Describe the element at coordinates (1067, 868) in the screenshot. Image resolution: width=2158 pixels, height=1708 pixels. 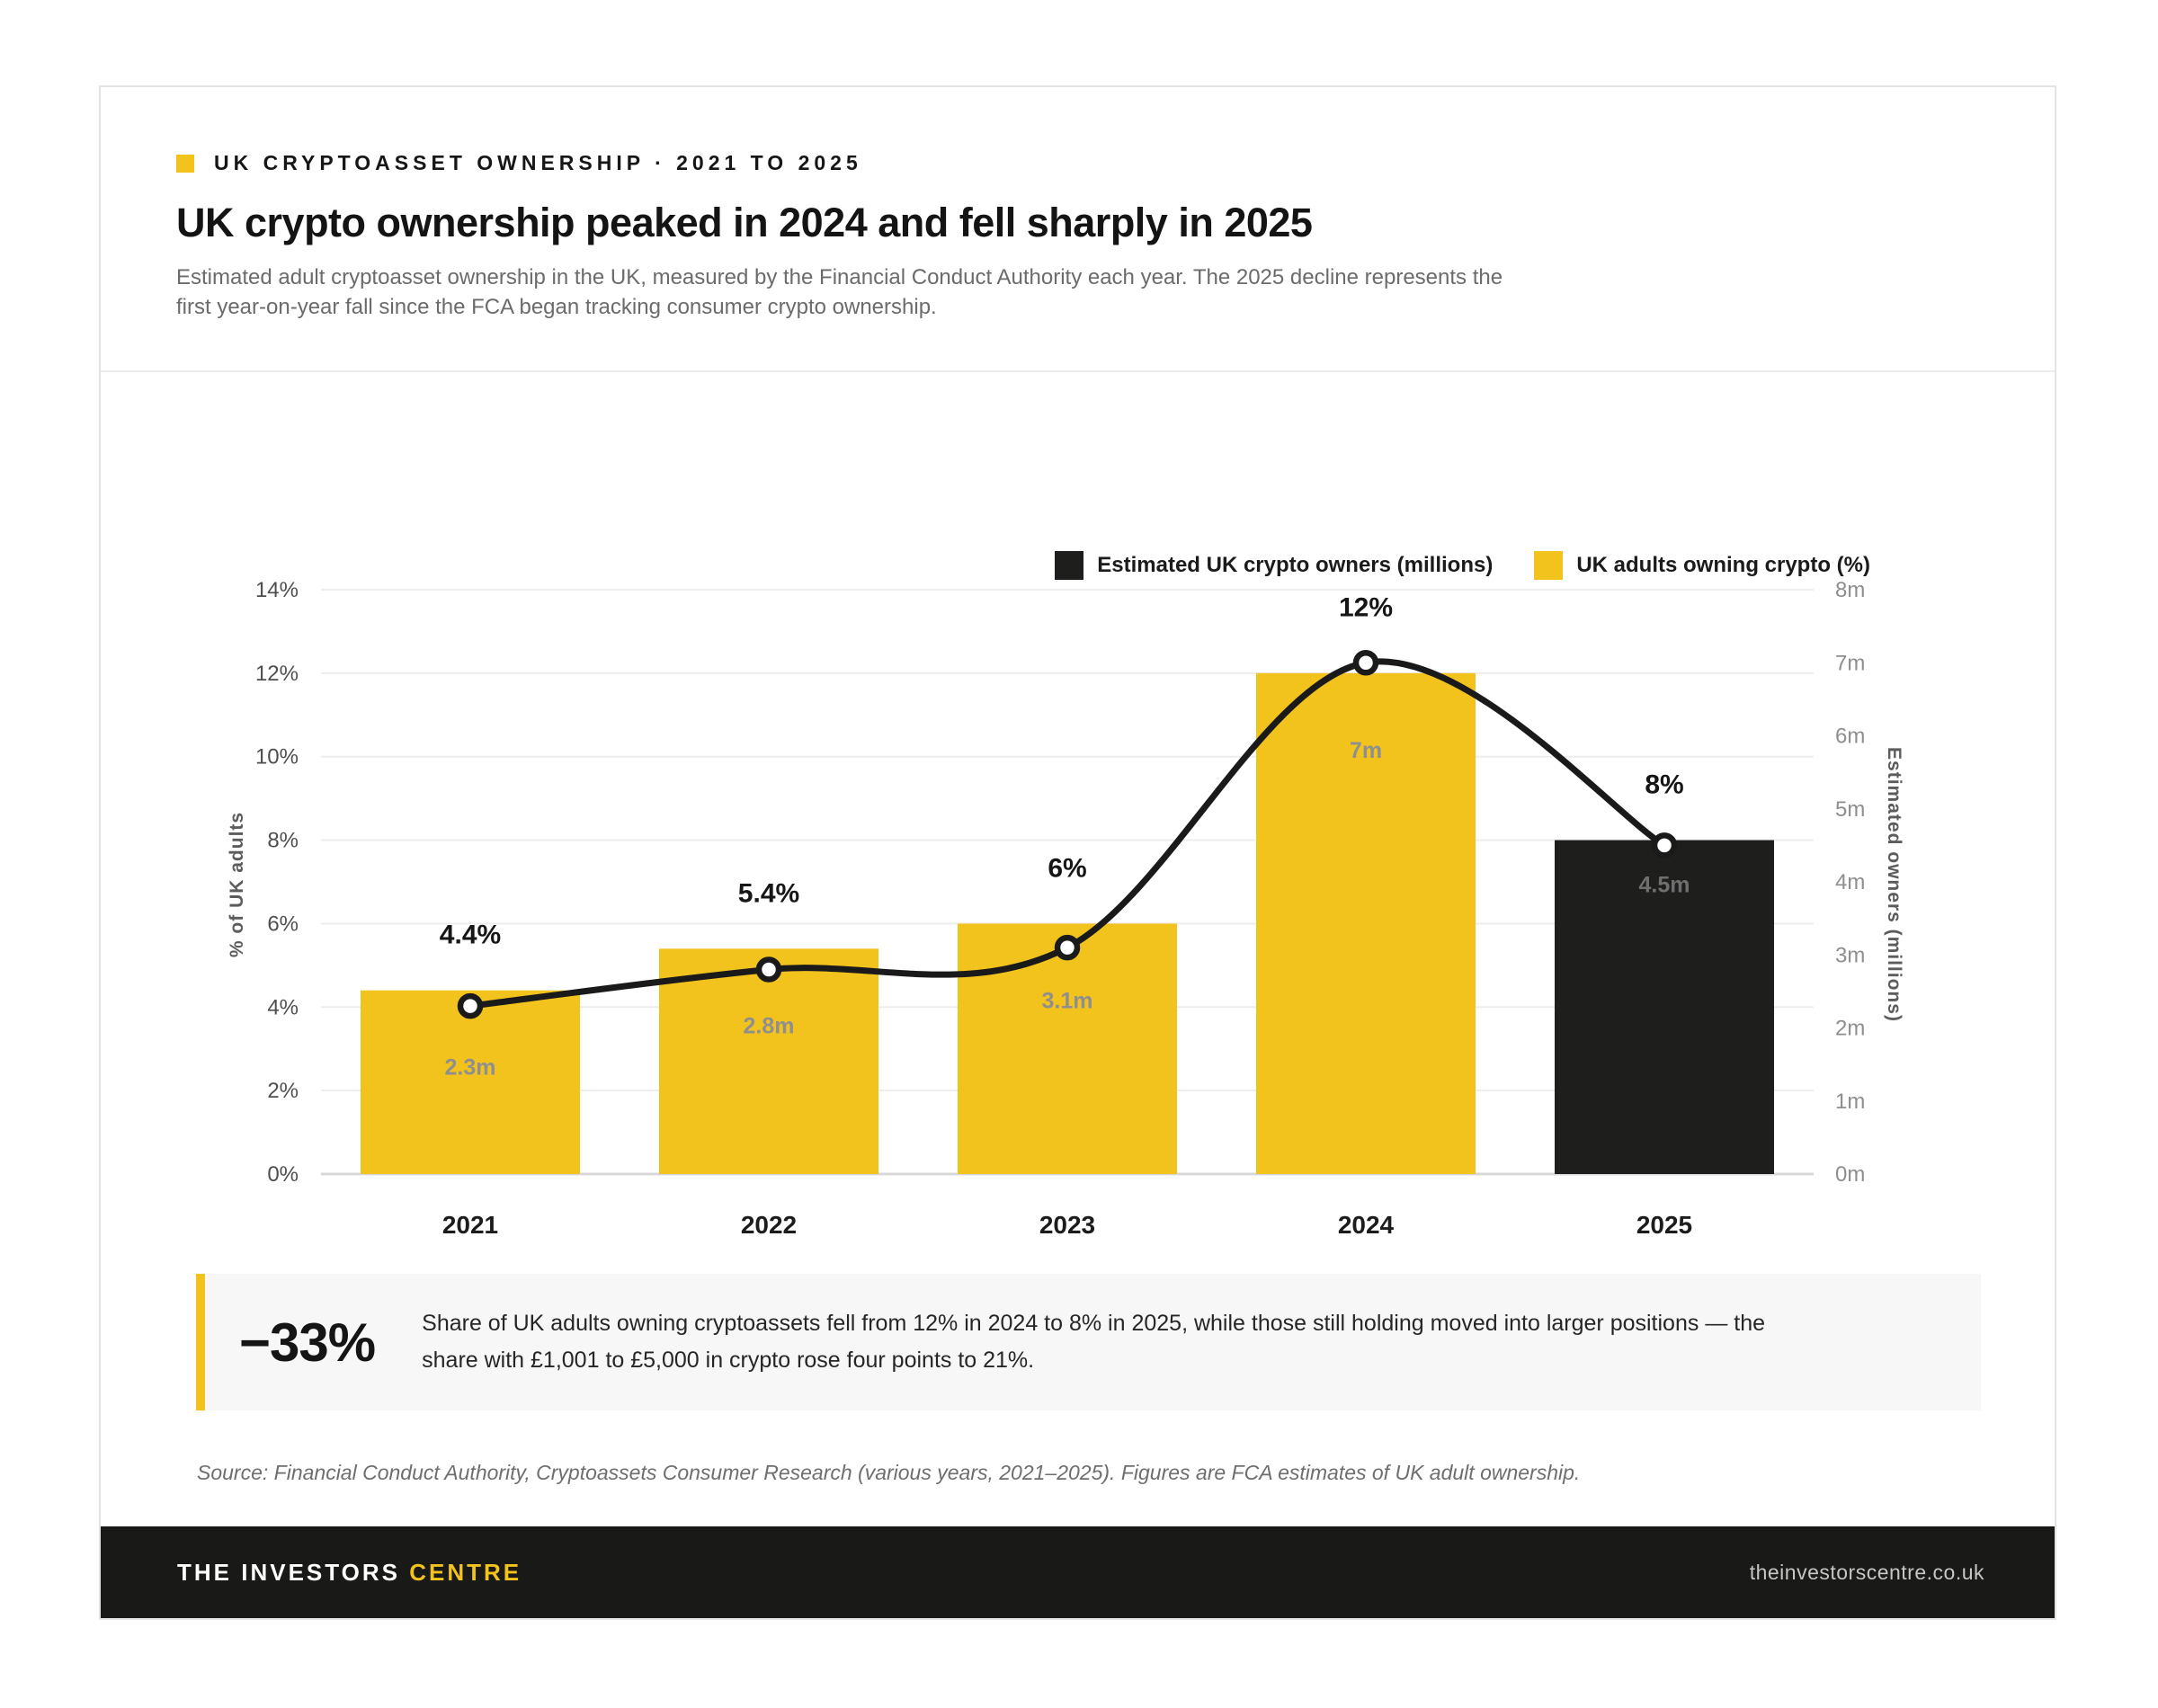
I see `pct-label-2023: 6%` at that location.